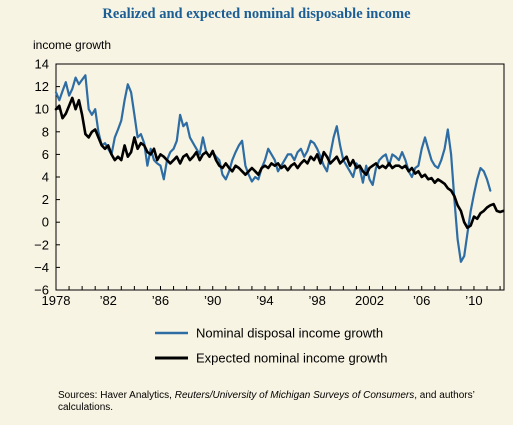 The height and width of the screenshot is (425, 513). What do you see at coordinates (292, 358) in the screenshot?
I see `legend-label-2: Expected nominal income growth` at bounding box center [292, 358].